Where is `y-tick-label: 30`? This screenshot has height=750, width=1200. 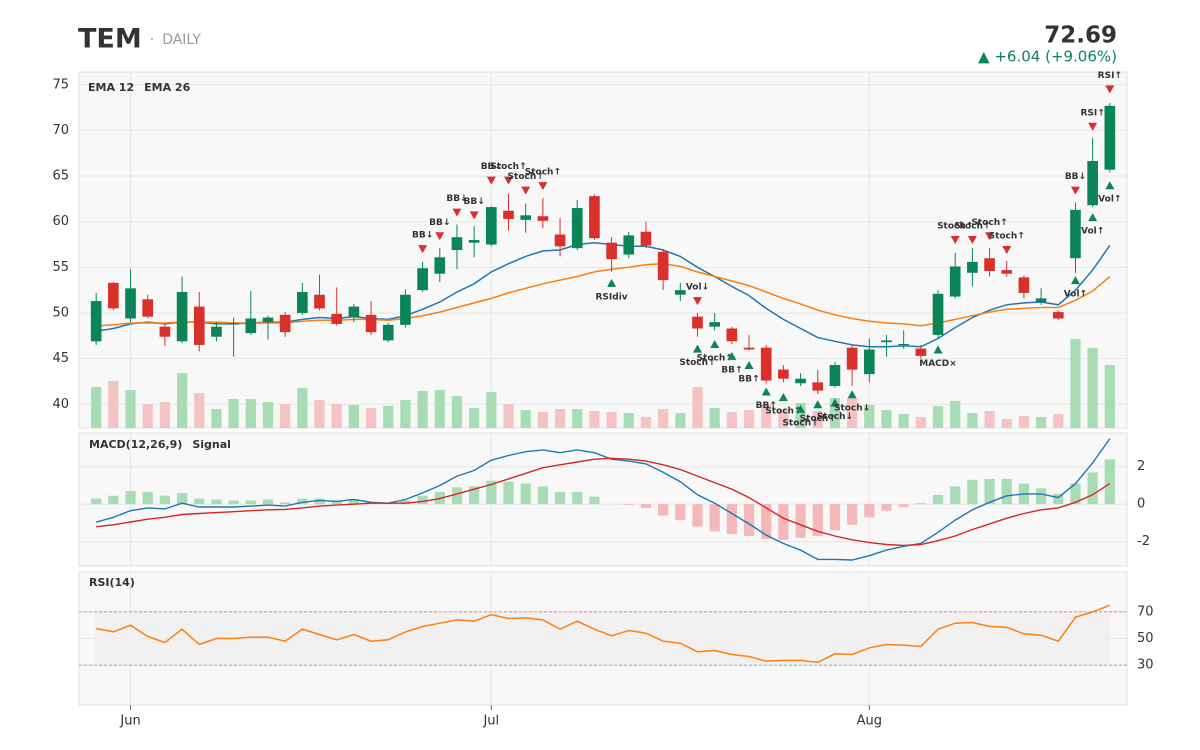
y-tick-label: 30 is located at coordinates (1145, 665).